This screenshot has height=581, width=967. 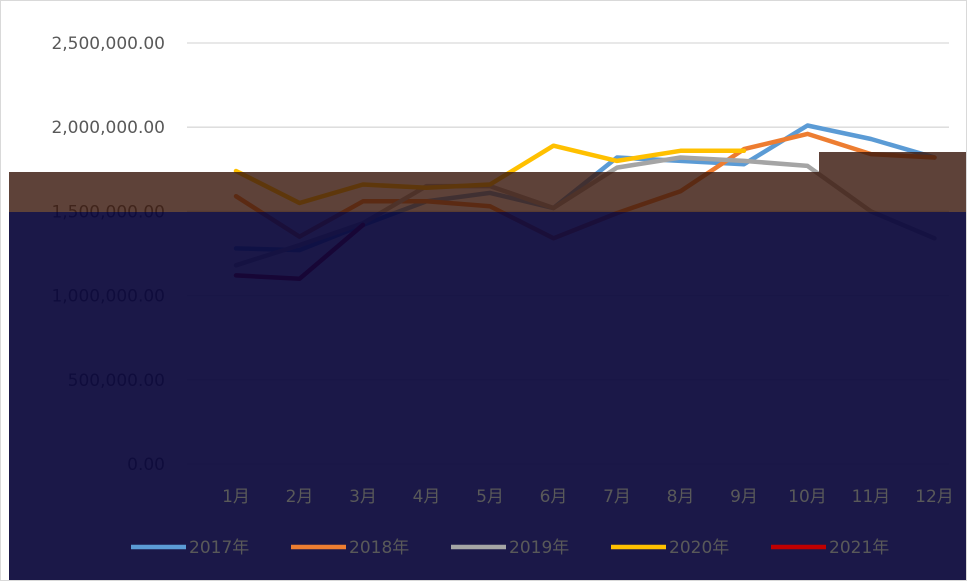 What do you see at coordinates (699, 548) in the screenshot?
I see `legend-label: 2020年` at bounding box center [699, 548].